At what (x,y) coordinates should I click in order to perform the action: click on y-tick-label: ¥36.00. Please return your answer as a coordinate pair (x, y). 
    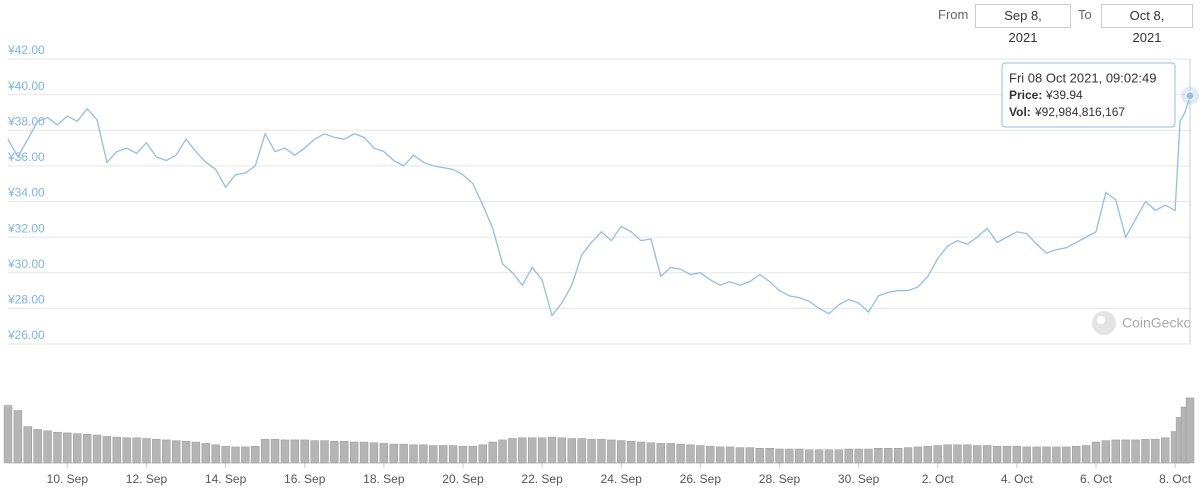
    Looking at the image, I should click on (26, 157).